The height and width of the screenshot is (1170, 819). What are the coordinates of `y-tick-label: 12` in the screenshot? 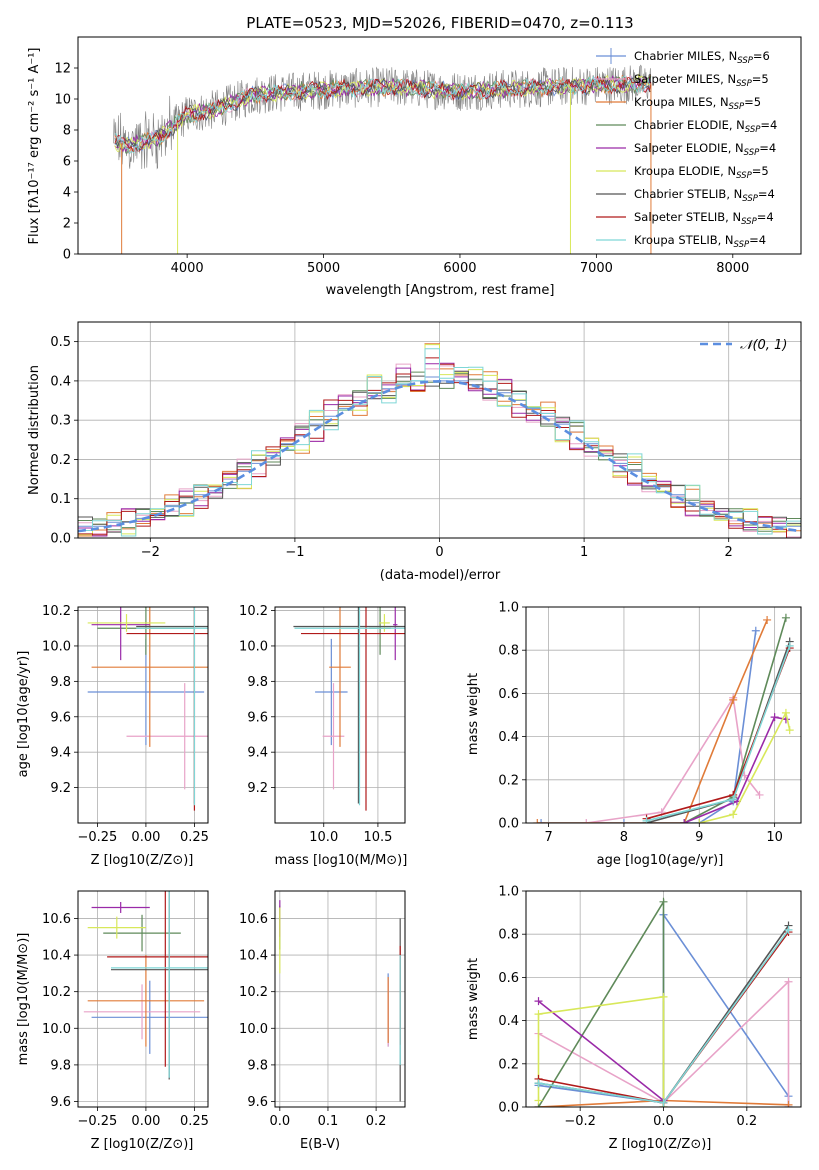 It's located at (62, 69).